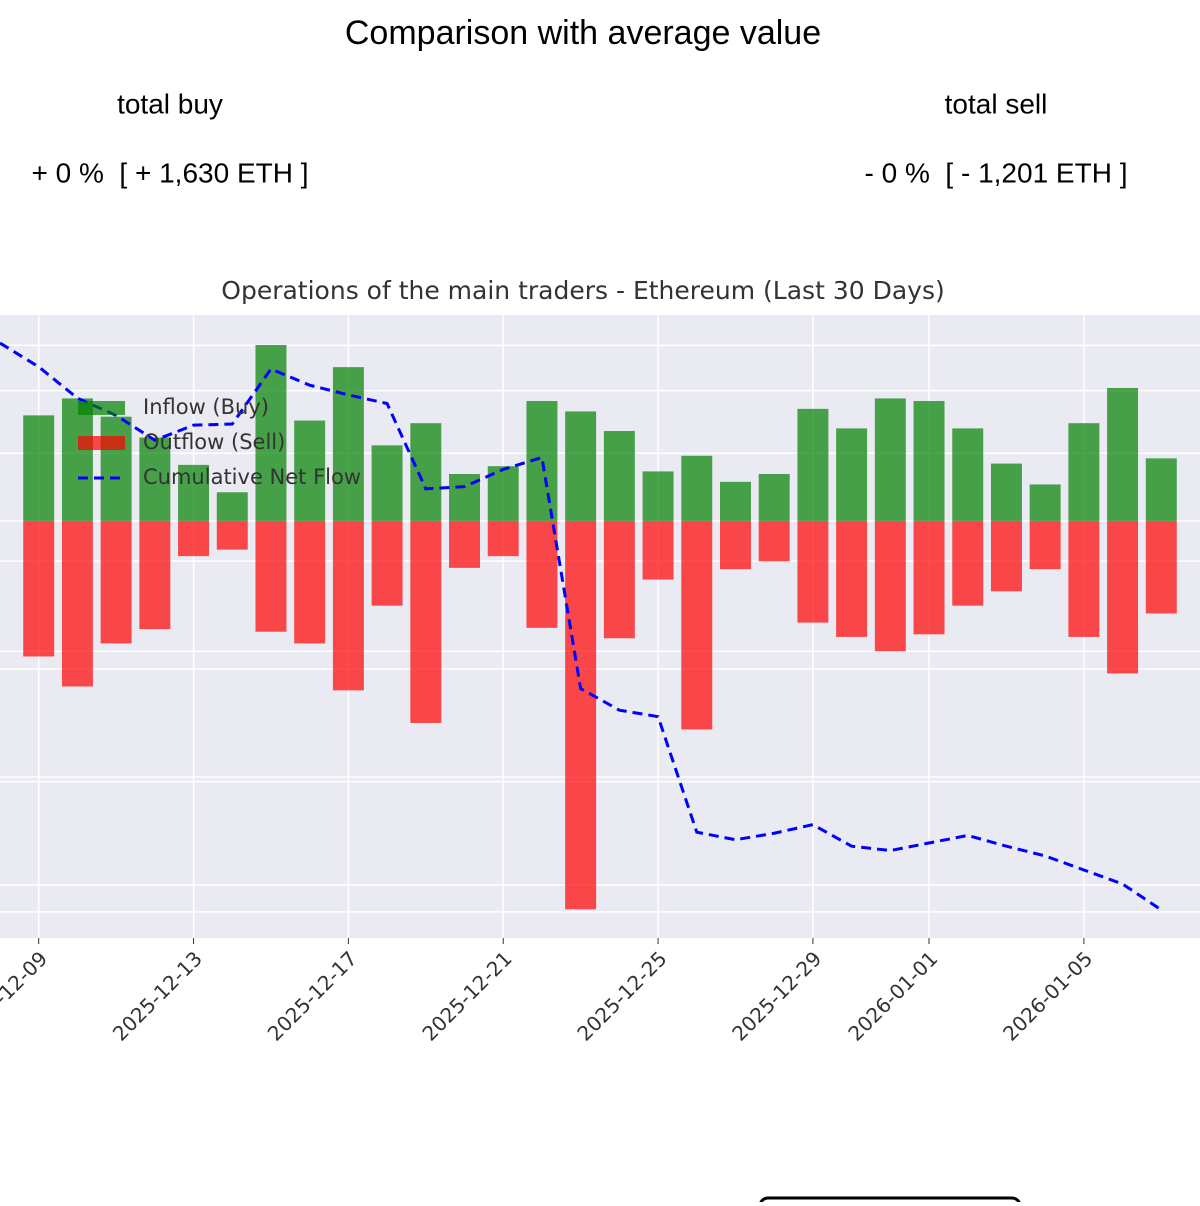  What do you see at coordinates (170, 103) in the screenshot?
I see `buy-label: total buy` at bounding box center [170, 103].